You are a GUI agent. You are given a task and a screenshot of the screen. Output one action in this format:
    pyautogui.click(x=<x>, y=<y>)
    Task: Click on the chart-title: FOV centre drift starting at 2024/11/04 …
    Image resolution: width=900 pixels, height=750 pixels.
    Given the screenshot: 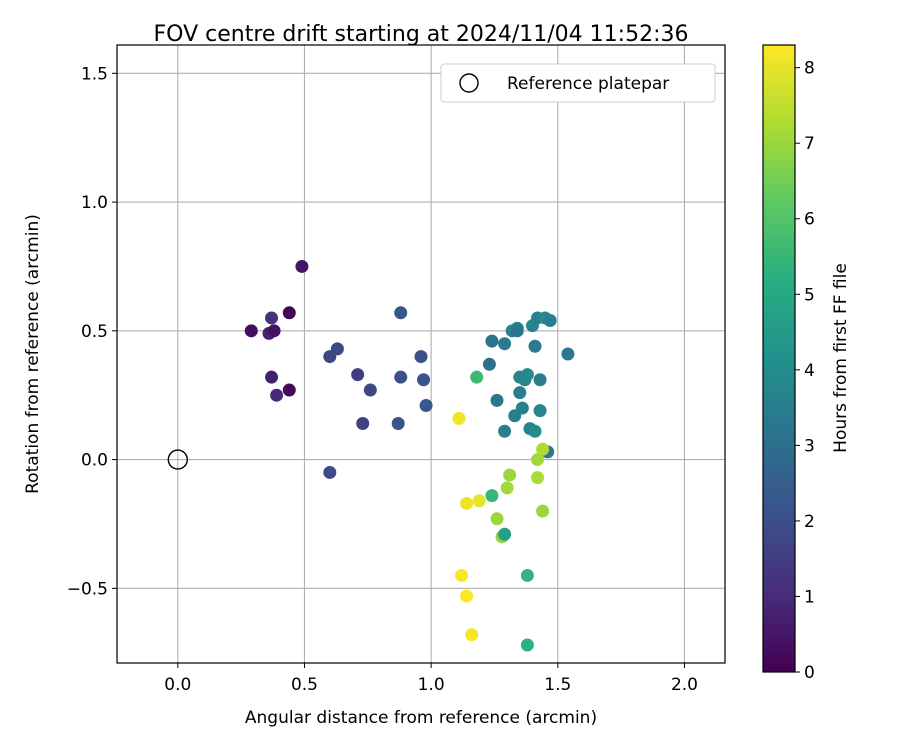 What is the action you would take?
    pyautogui.click(x=421, y=34)
    